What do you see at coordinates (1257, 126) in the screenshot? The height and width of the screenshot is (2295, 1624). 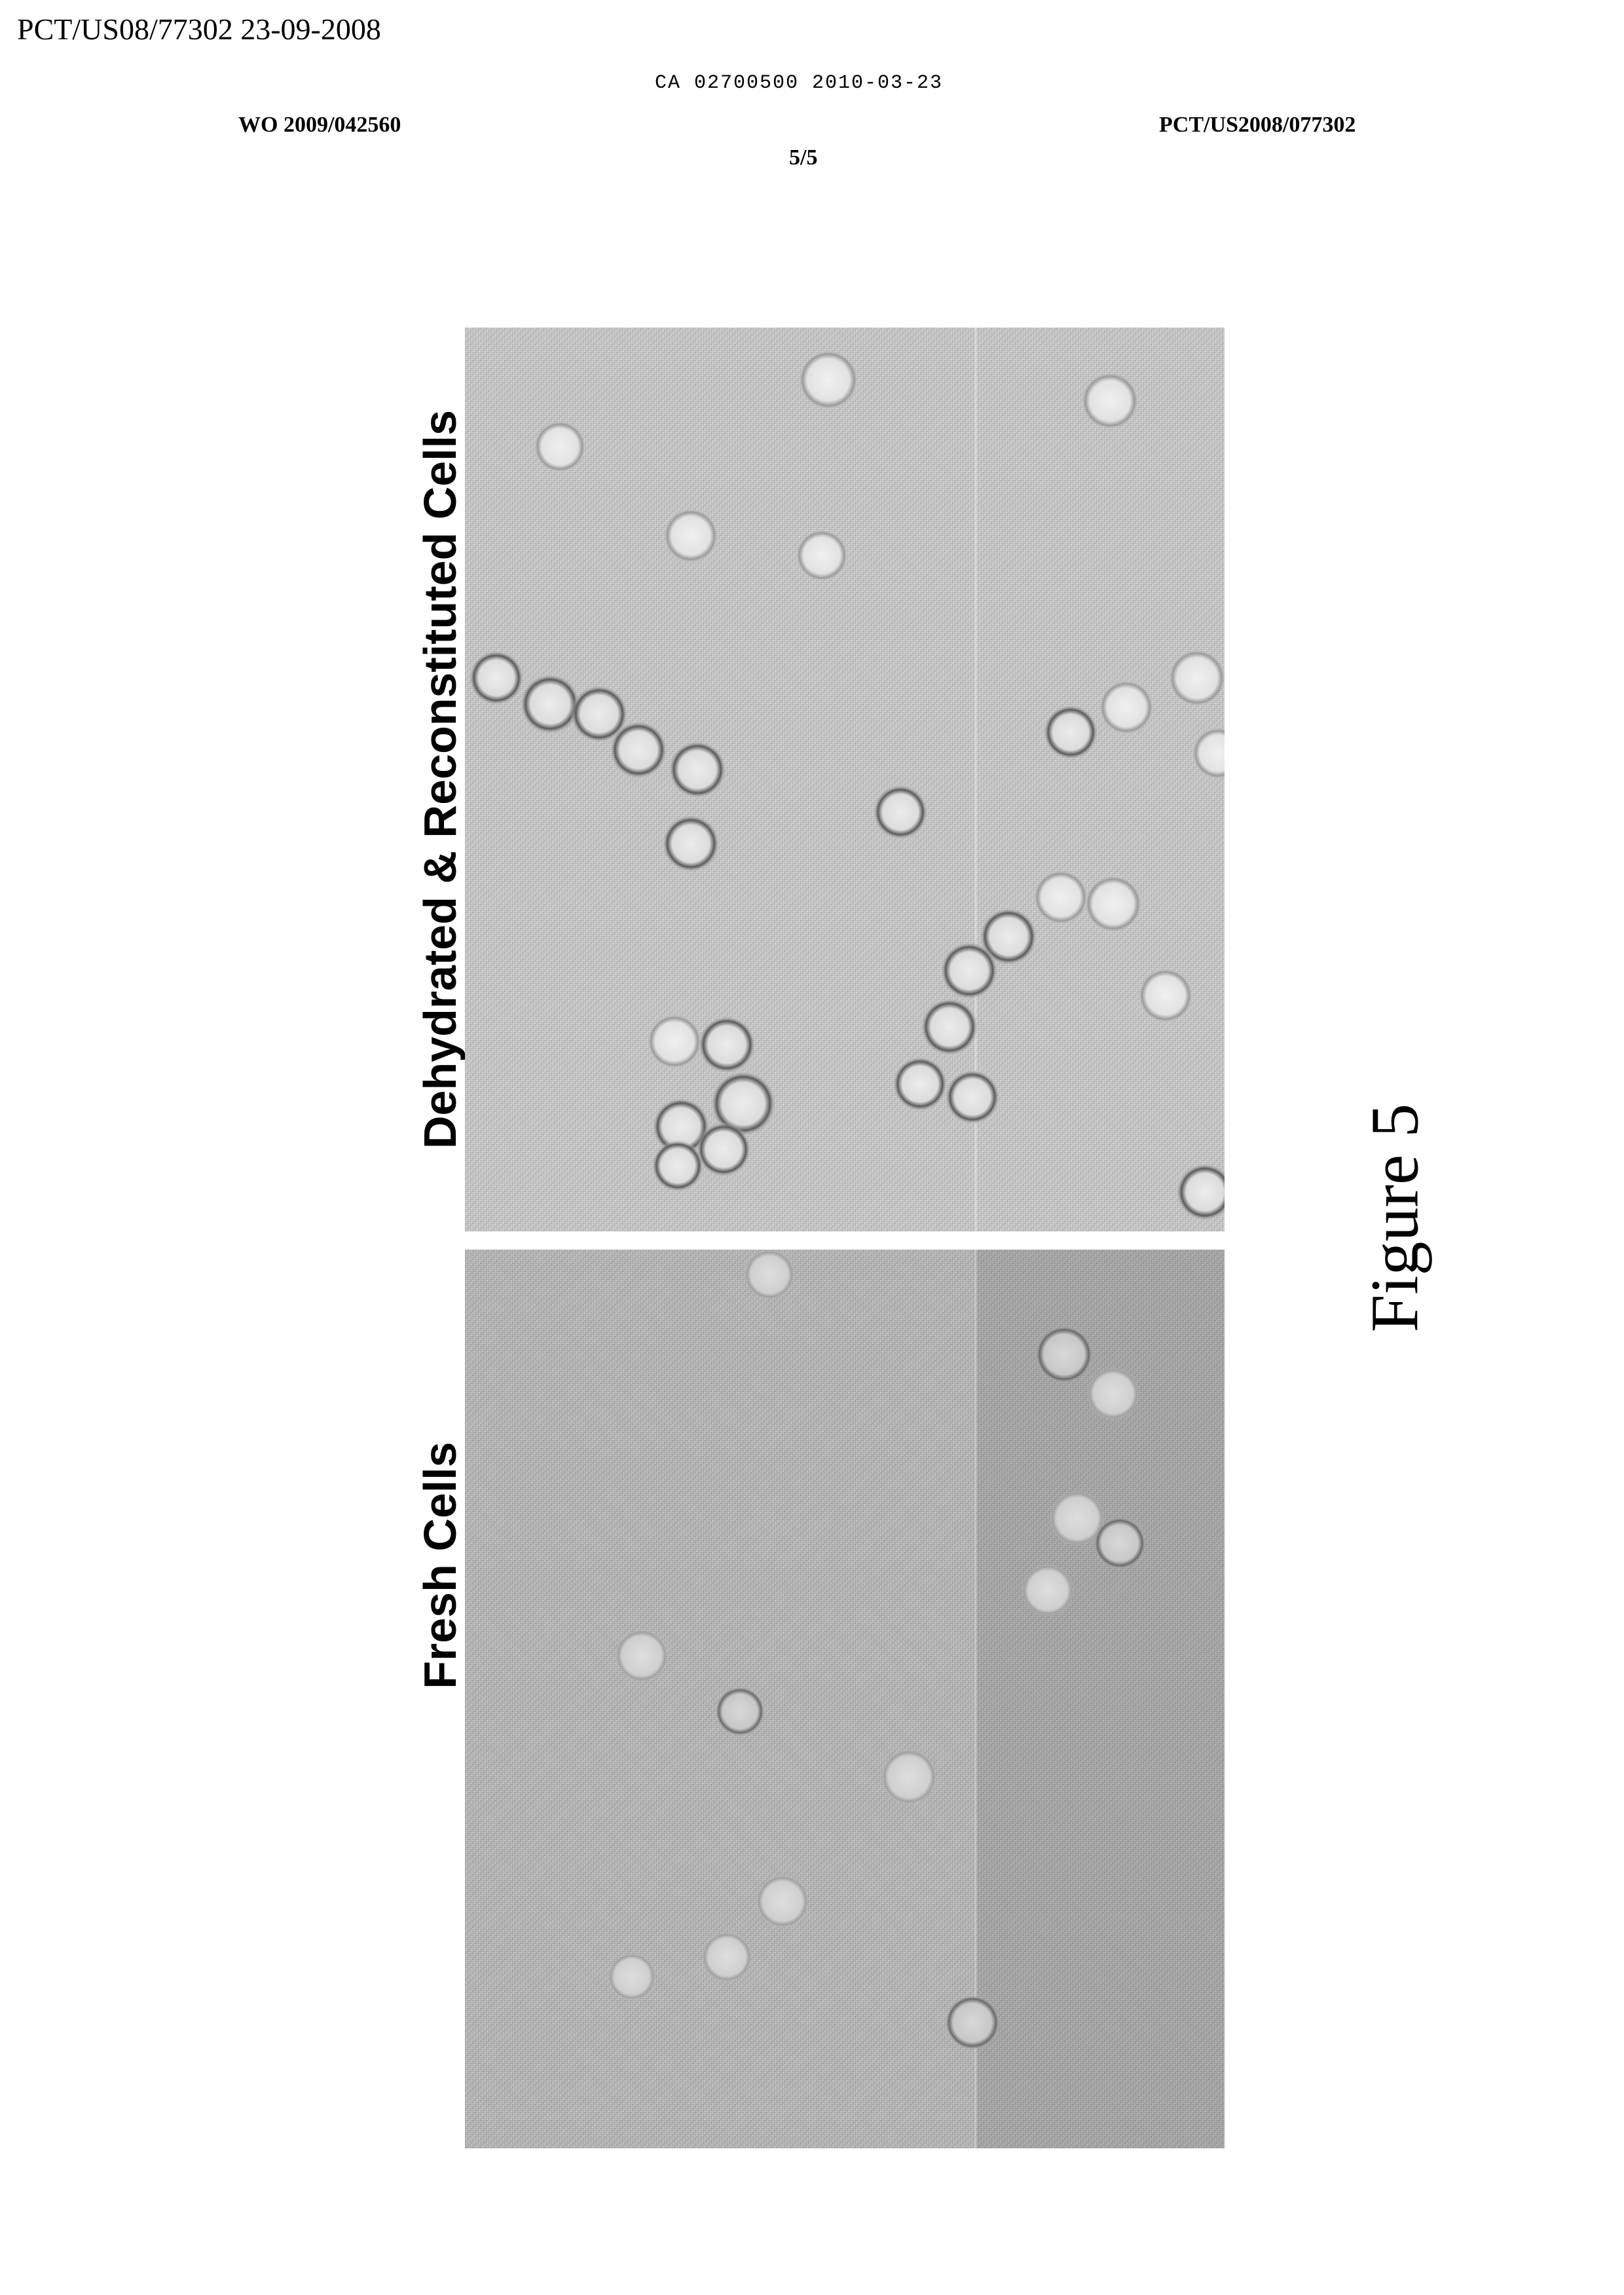 I see `pct-number: PCT/US2008/077302` at bounding box center [1257, 126].